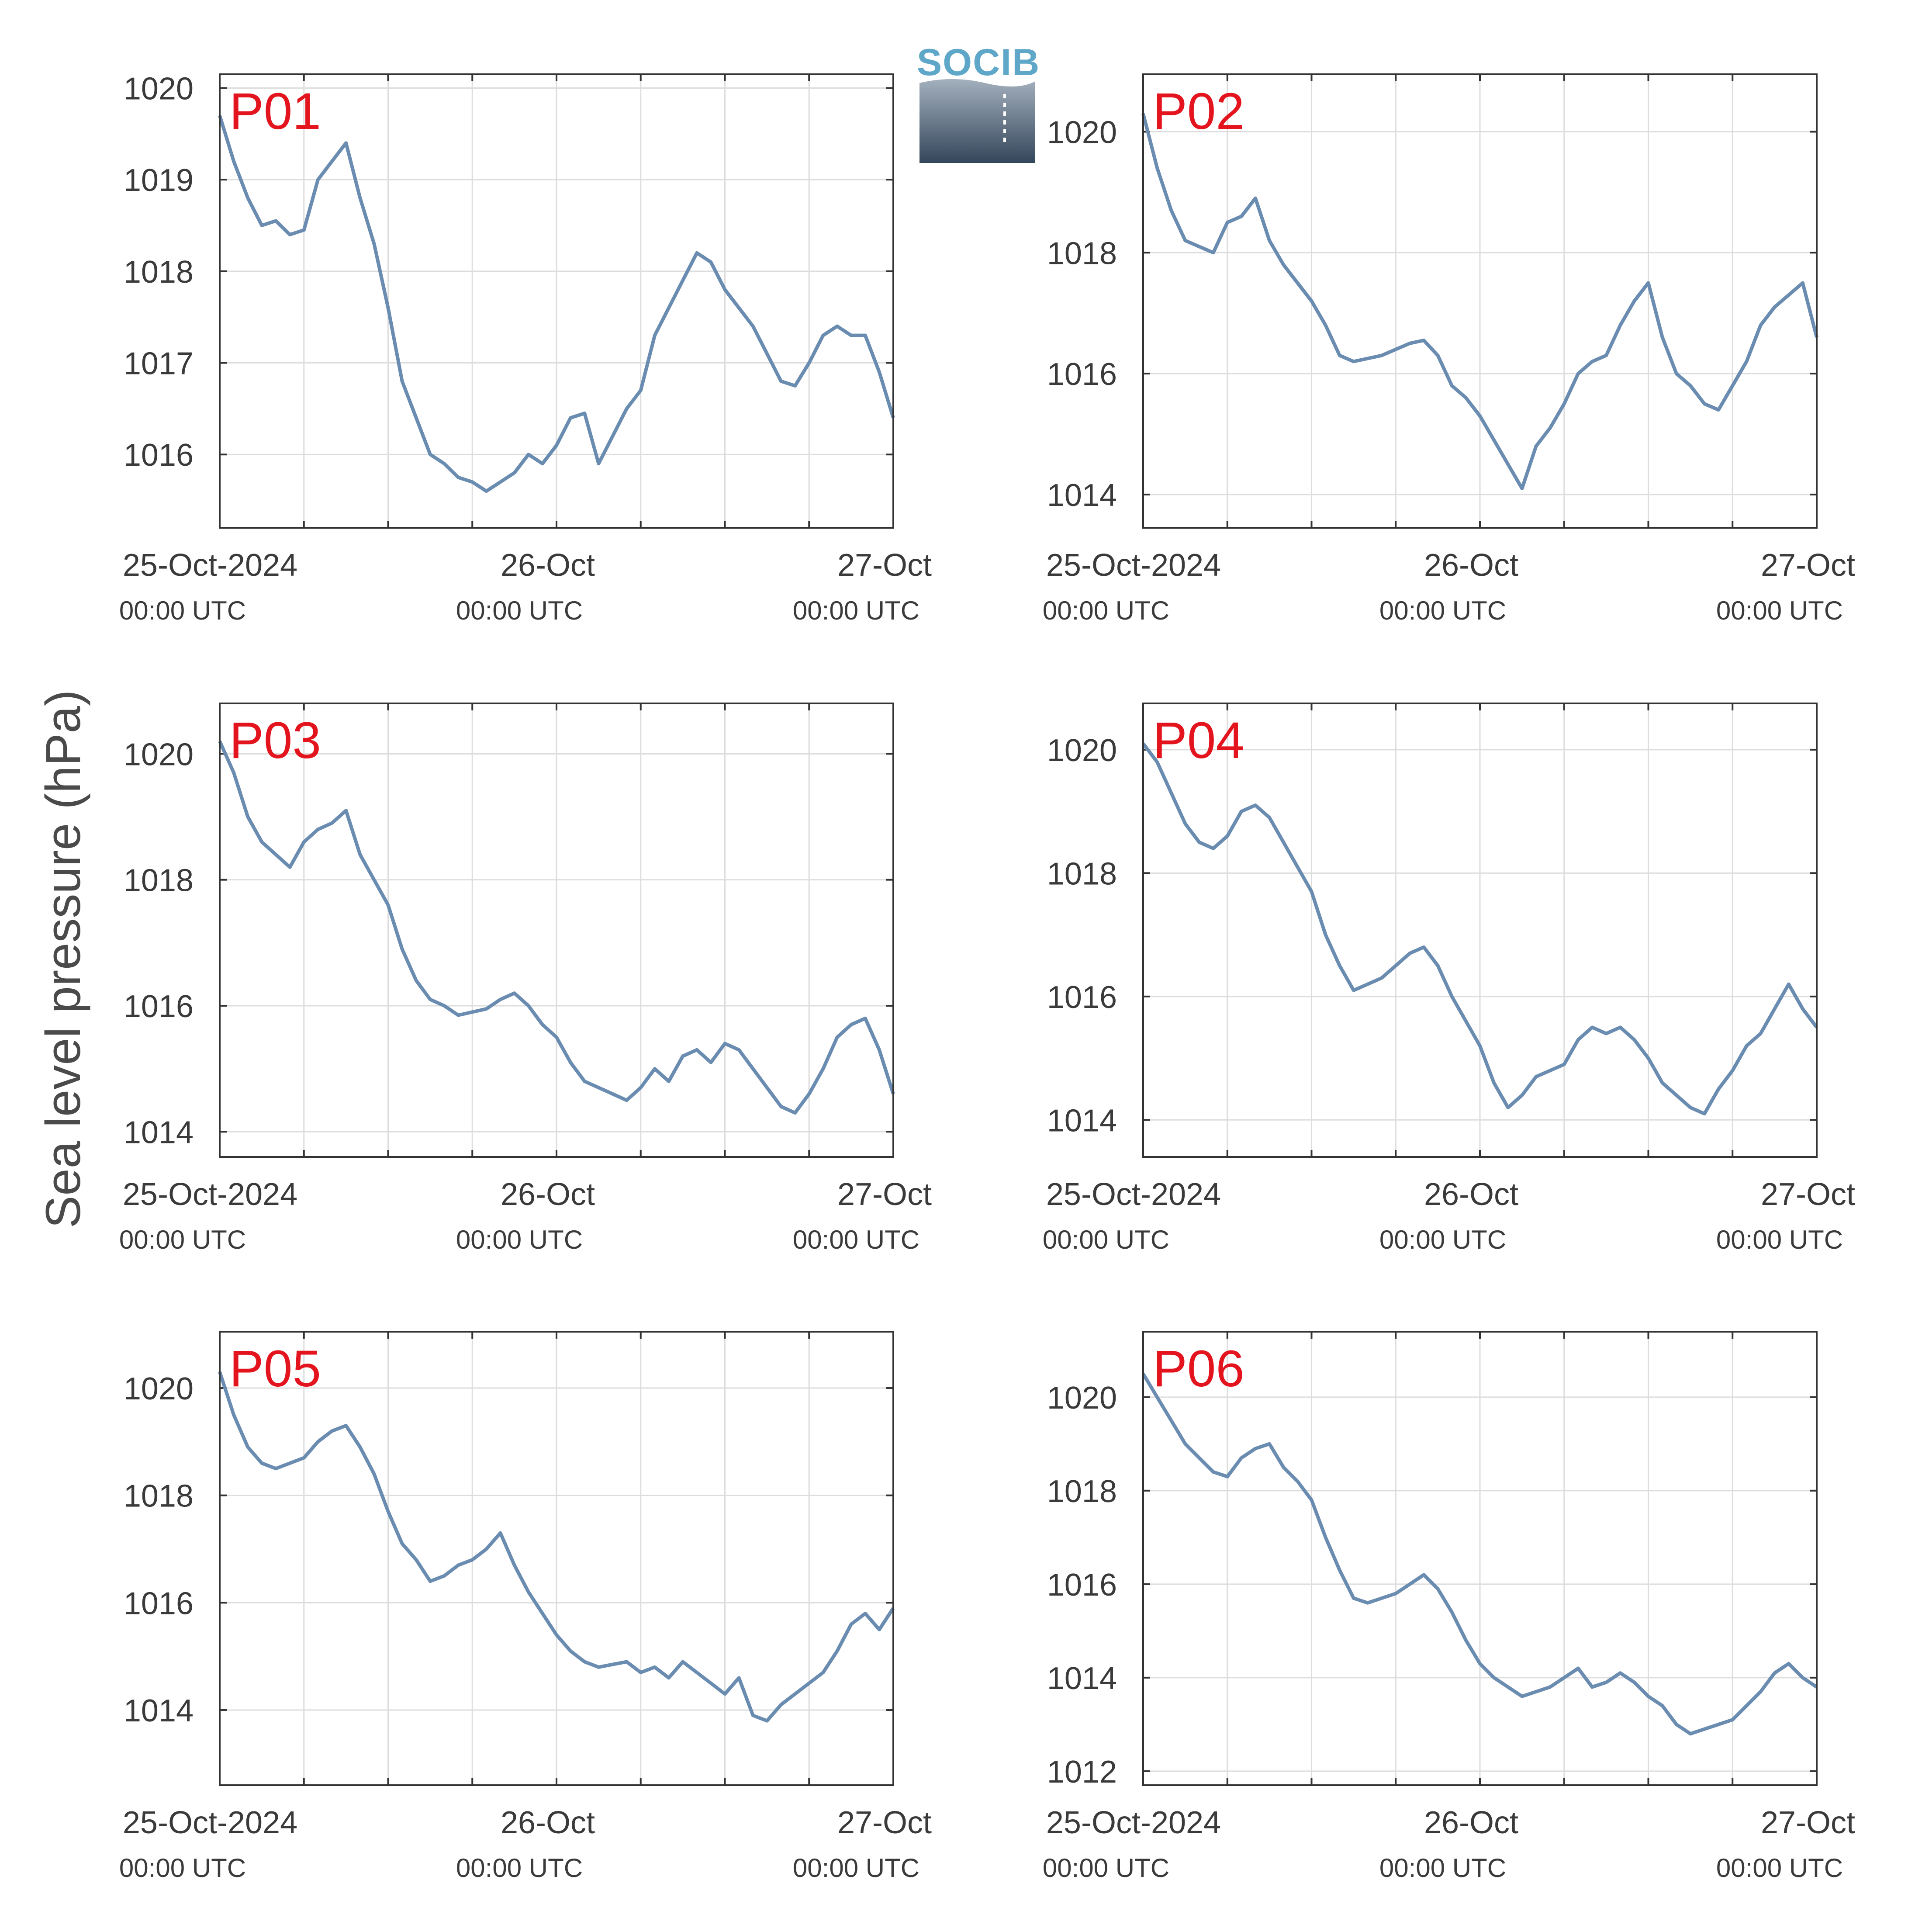 The width and height of the screenshot is (1915, 1932). Describe the element at coordinates (1082, 1772) in the screenshot. I see `y-tick-label: 1012` at that location.